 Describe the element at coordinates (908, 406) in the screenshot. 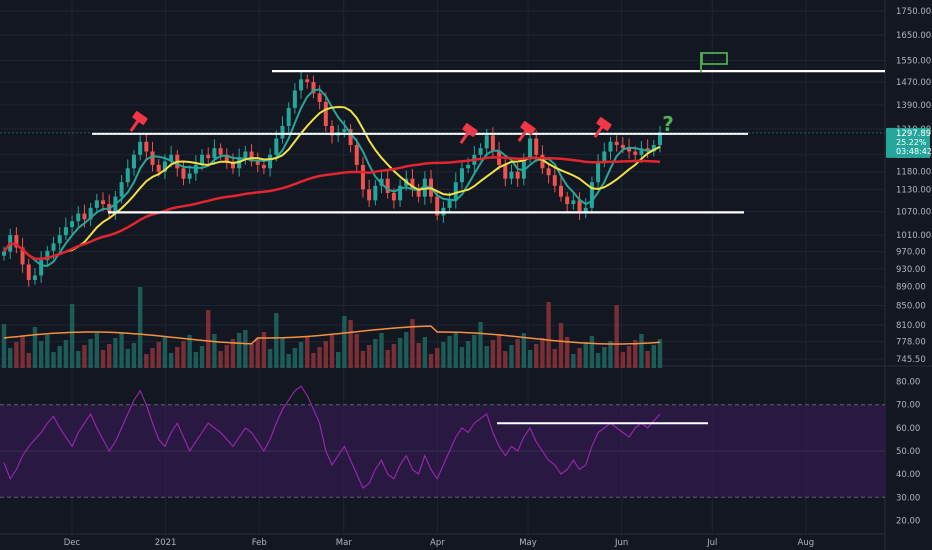

I see `rsi-tick-label: 70.00` at that location.